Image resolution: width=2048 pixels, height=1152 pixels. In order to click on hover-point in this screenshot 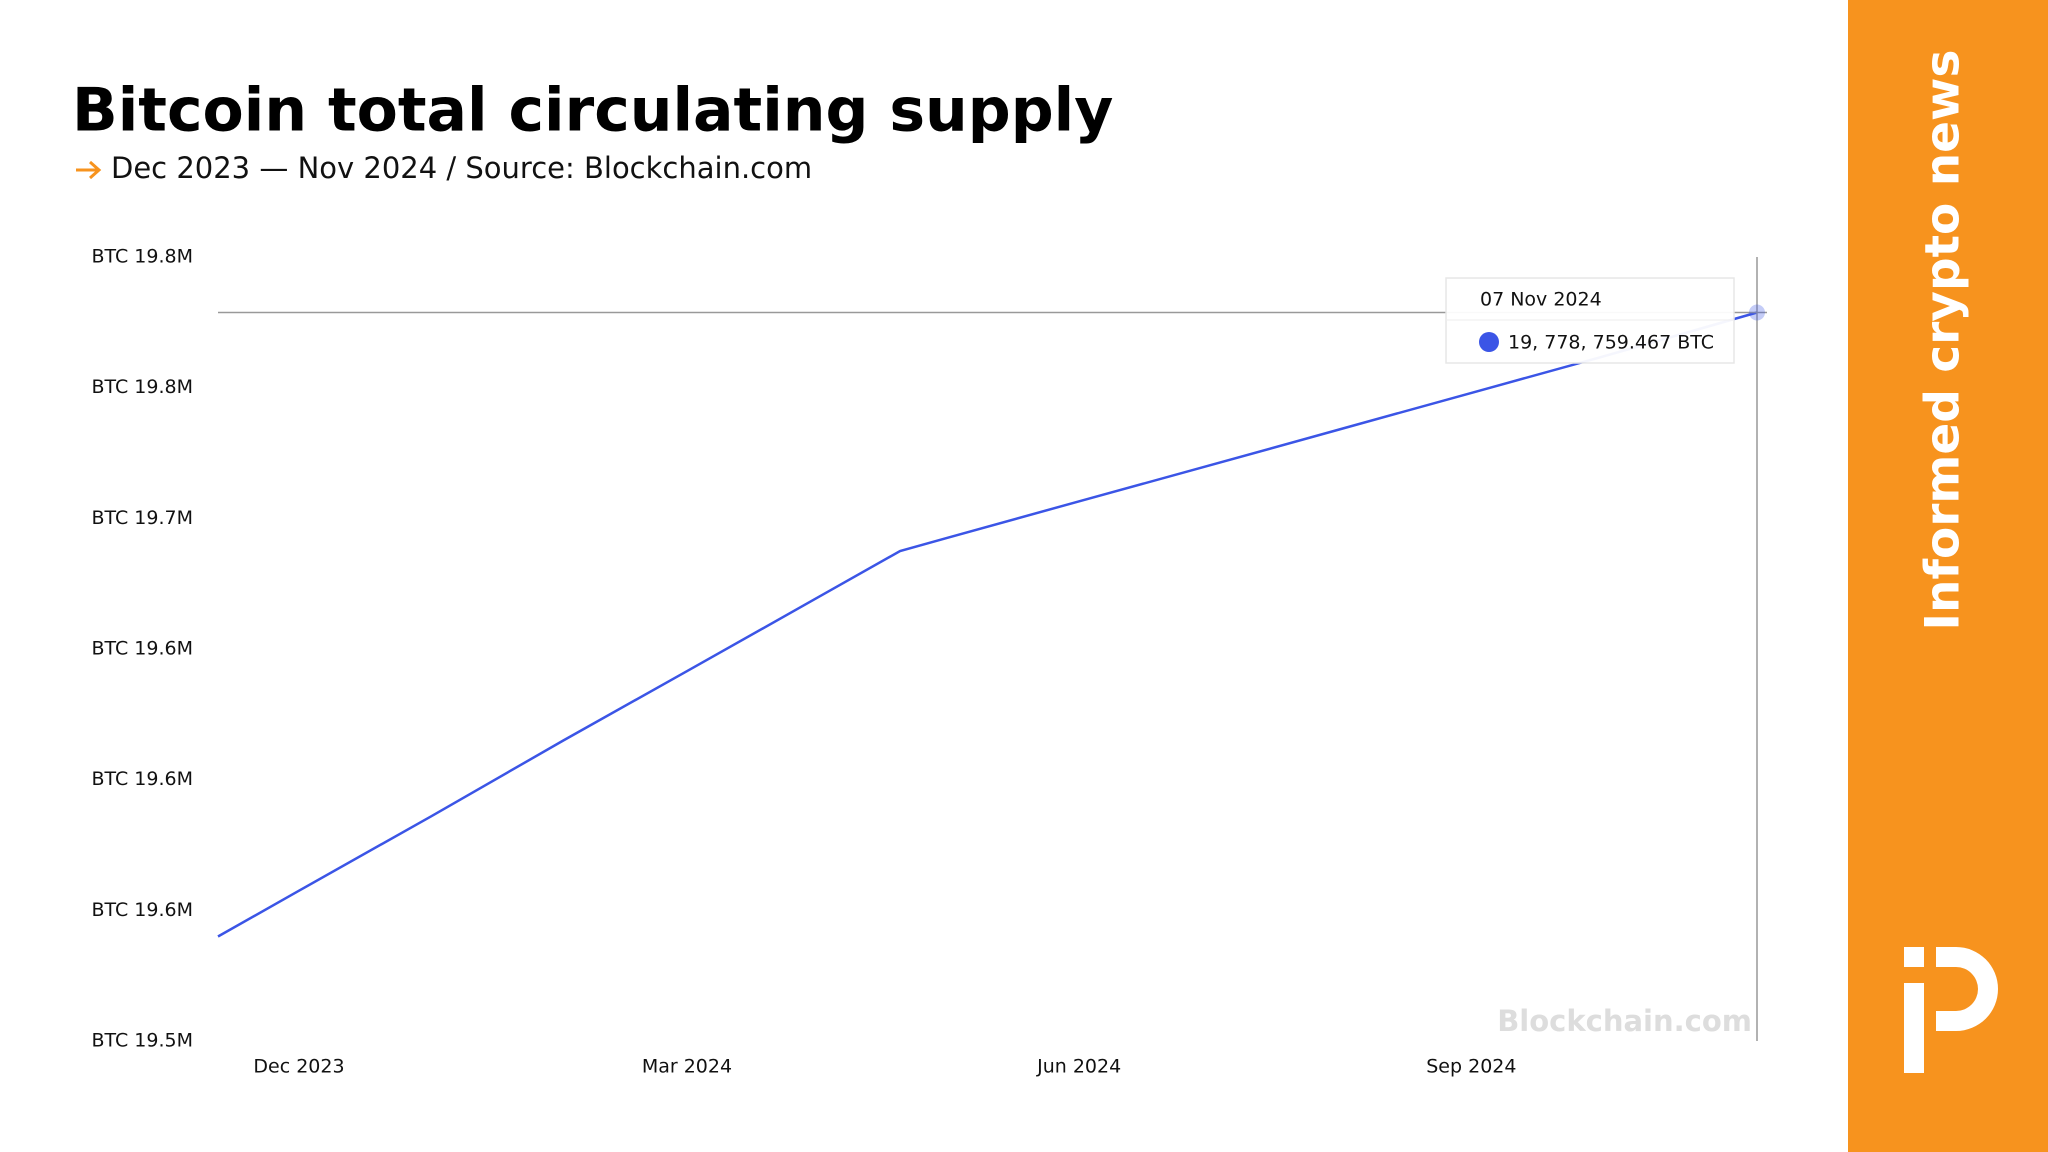, I will do `click(1757, 312)`.